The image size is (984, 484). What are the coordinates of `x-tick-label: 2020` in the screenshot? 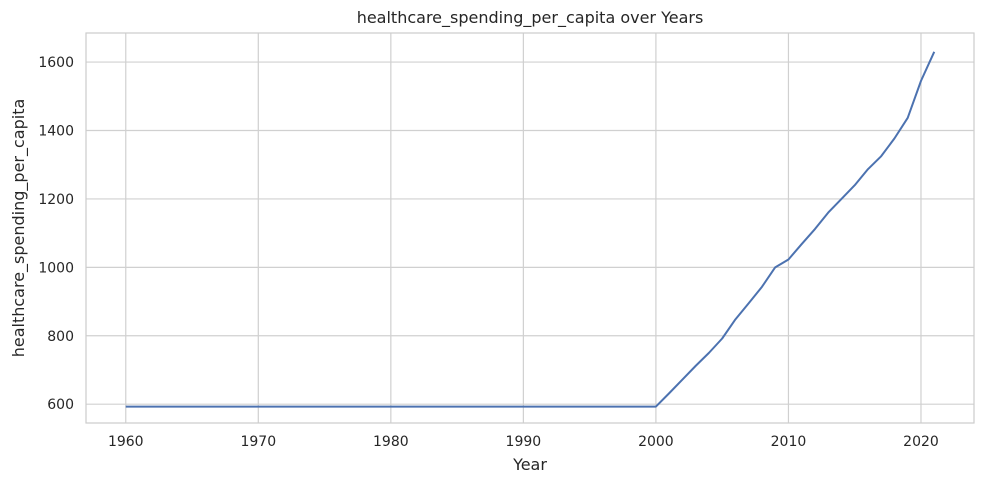 It's located at (921, 442).